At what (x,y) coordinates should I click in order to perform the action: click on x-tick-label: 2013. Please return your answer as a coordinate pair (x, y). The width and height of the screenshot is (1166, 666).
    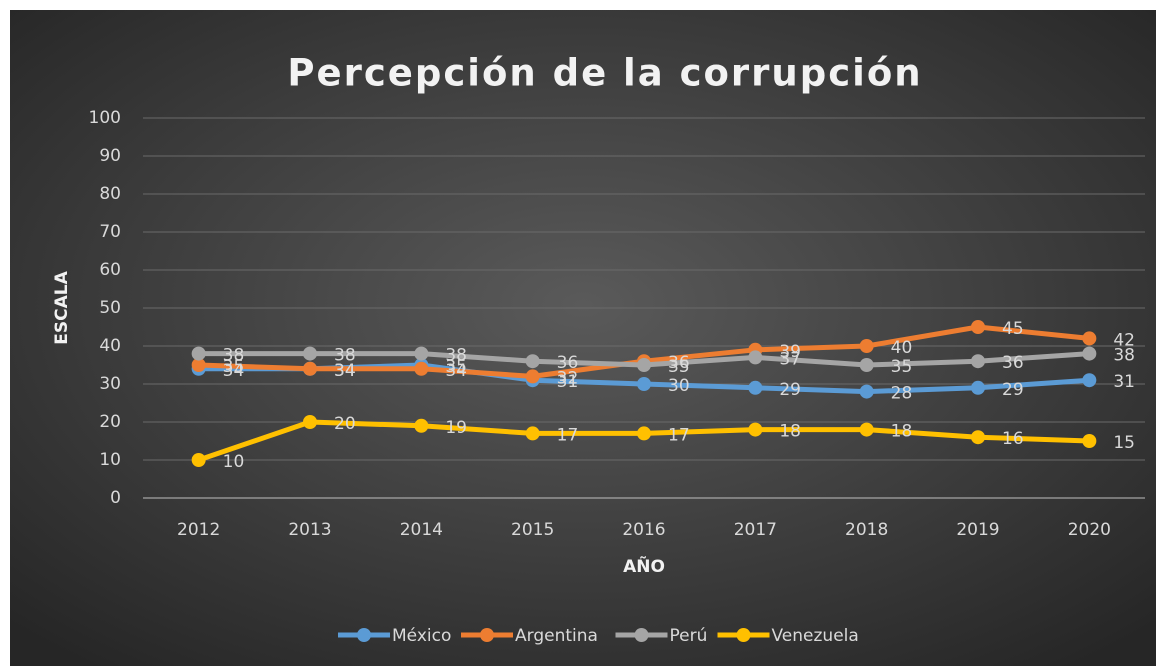
    Looking at the image, I should click on (309, 530).